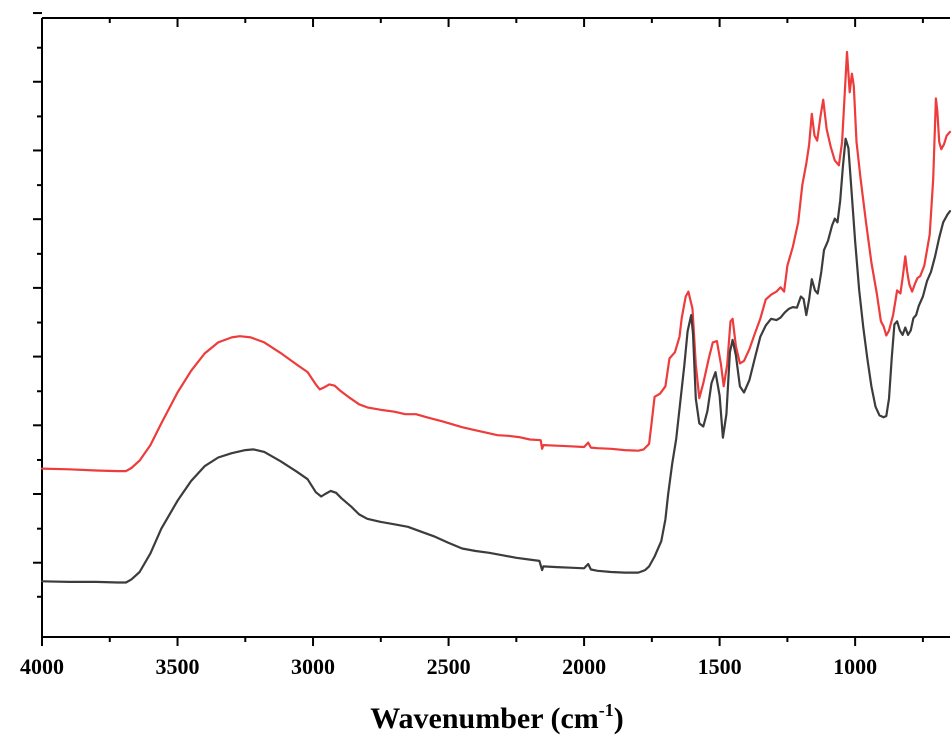  What do you see at coordinates (178, 666) in the screenshot?
I see `x-tick-label: 3500` at bounding box center [178, 666].